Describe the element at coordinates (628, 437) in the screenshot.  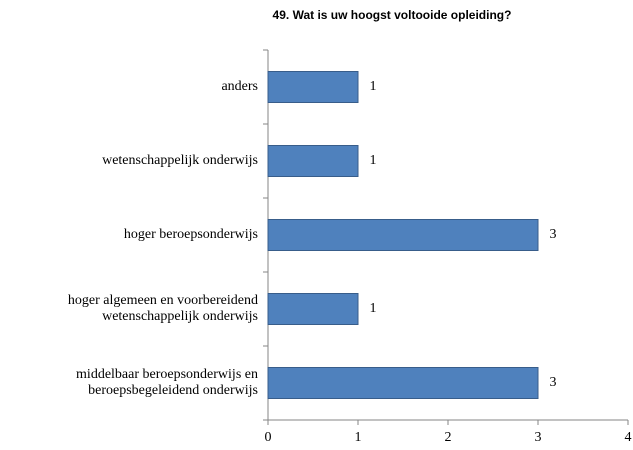
I see `x-tick-label: 4` at that location.